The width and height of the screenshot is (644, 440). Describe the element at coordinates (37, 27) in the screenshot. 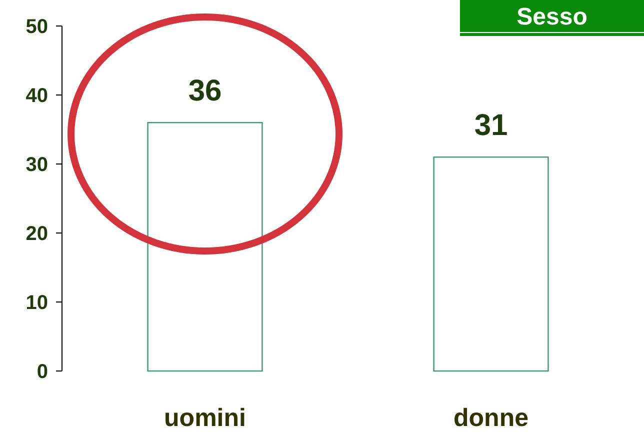

I see `y-tick-label: 50` at that location.